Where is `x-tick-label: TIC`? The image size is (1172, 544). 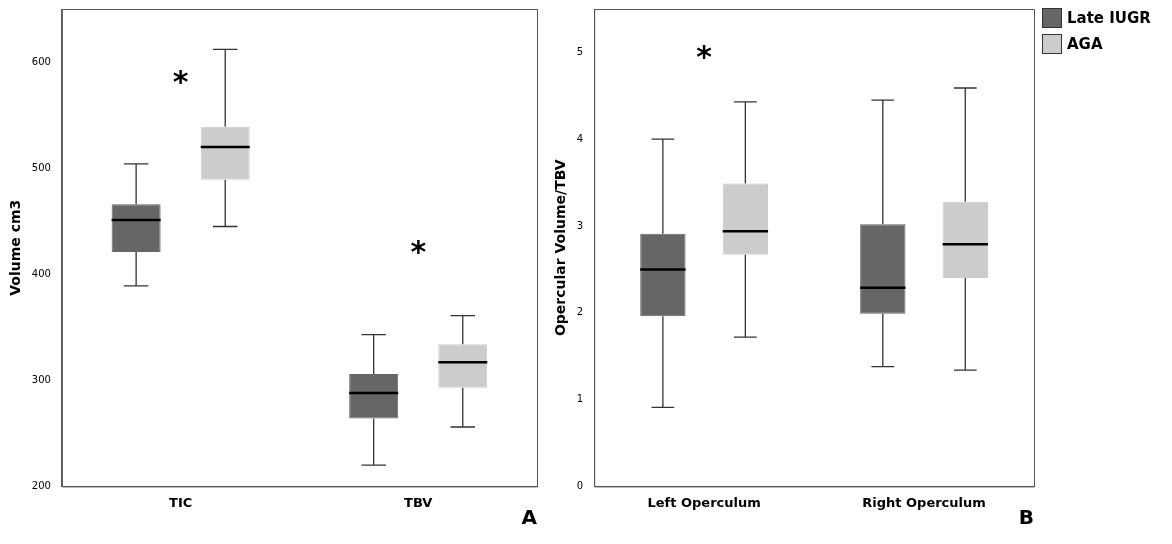
x-tick-label: TIC is located at coordinates (181, 502).